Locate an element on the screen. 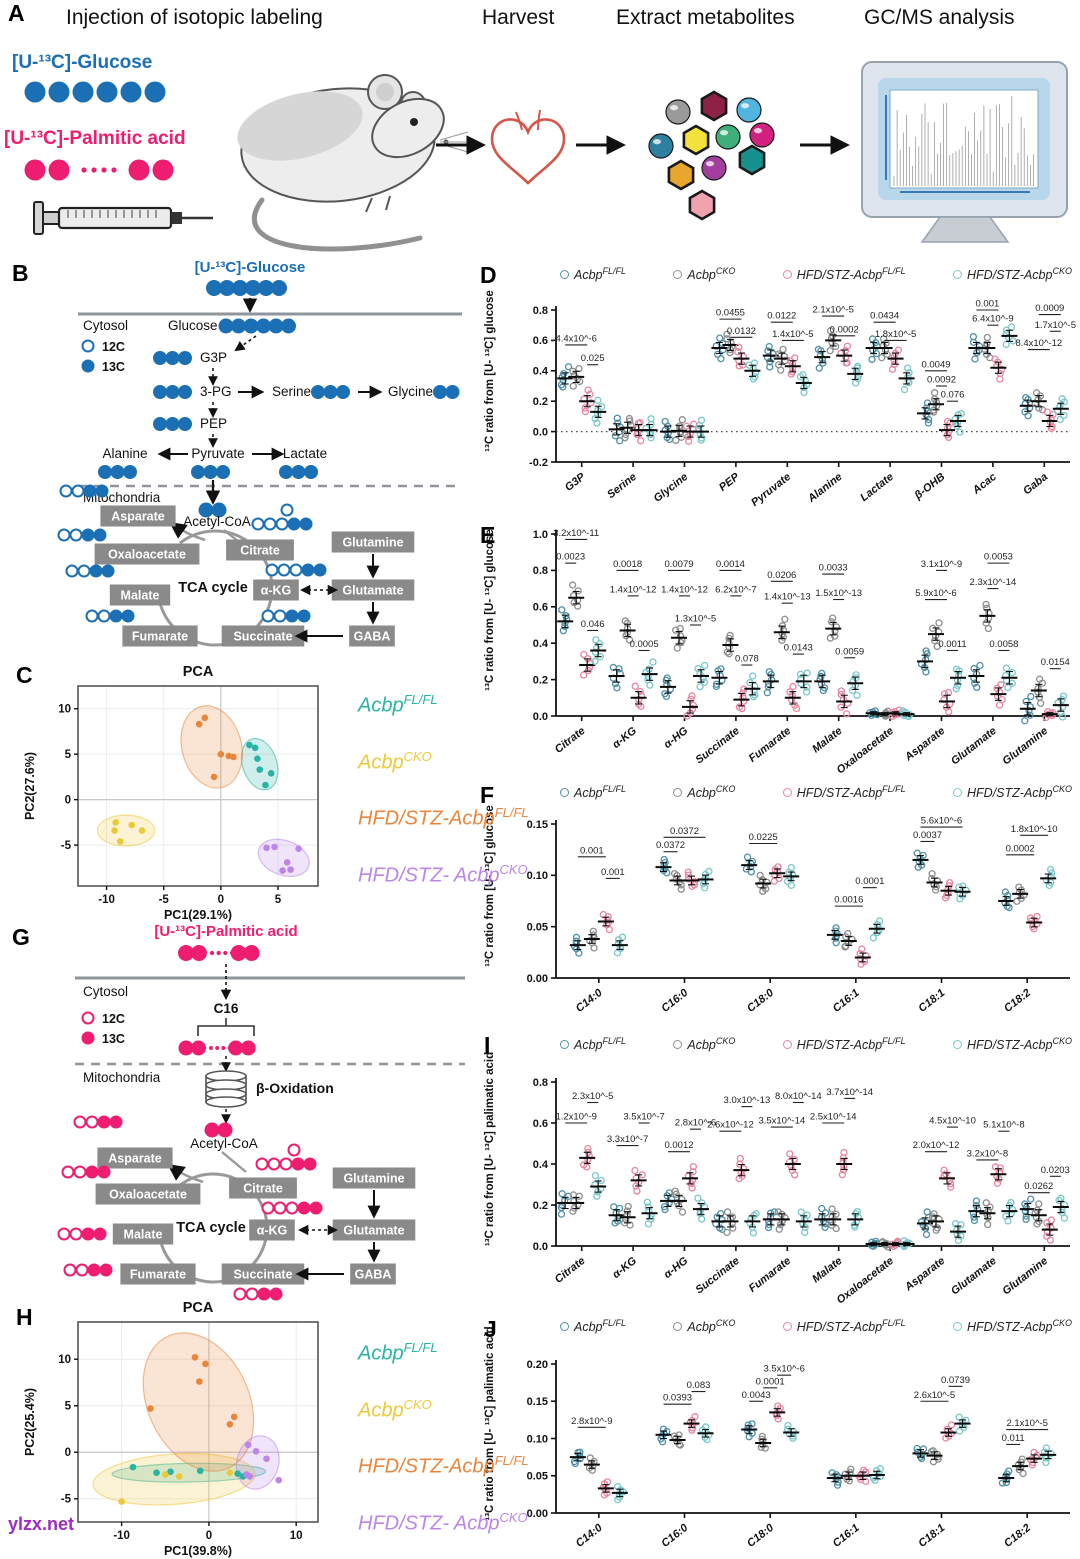 This screenshot has height=1559, width=1080. svg-text: [U-¹³C]-Glucose is located at coordinates (250, 267).